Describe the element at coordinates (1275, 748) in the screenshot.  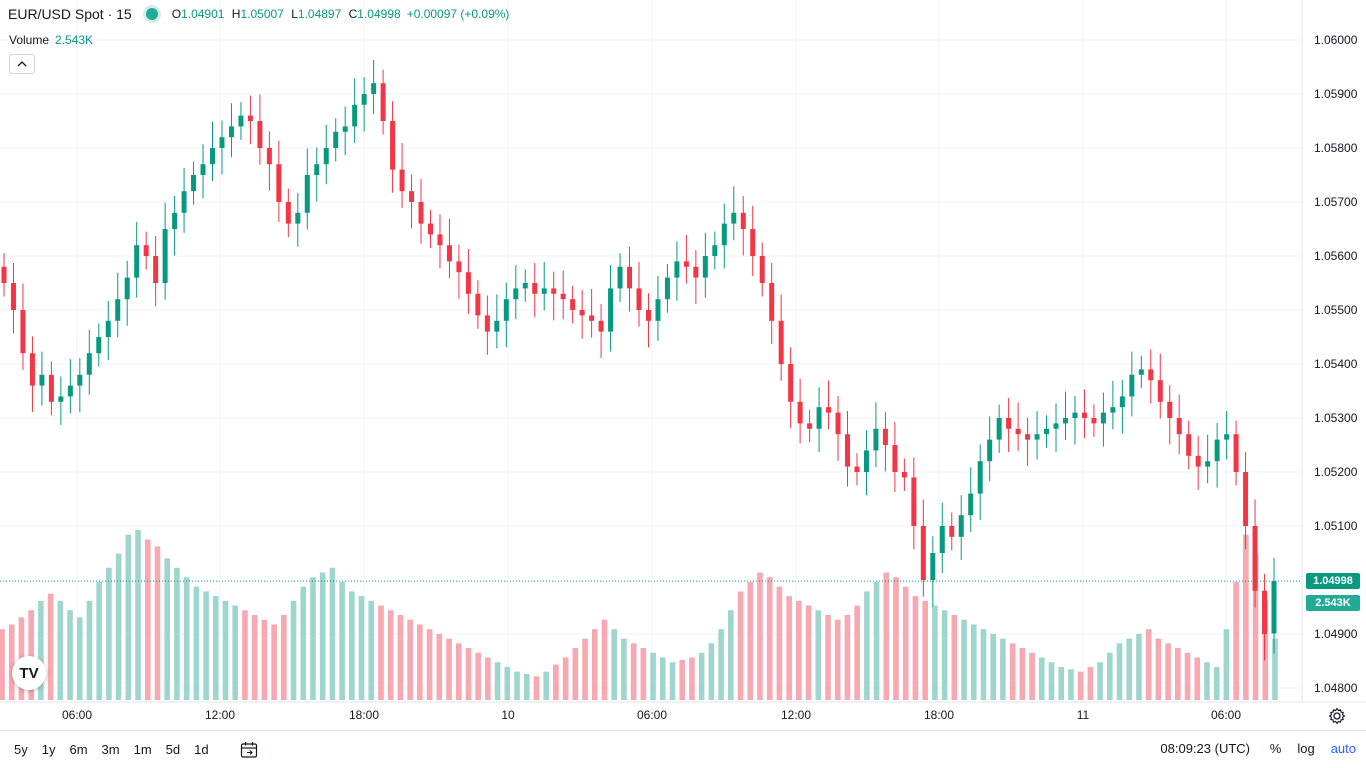
I see `percent-scale-toggle: %` at that location.